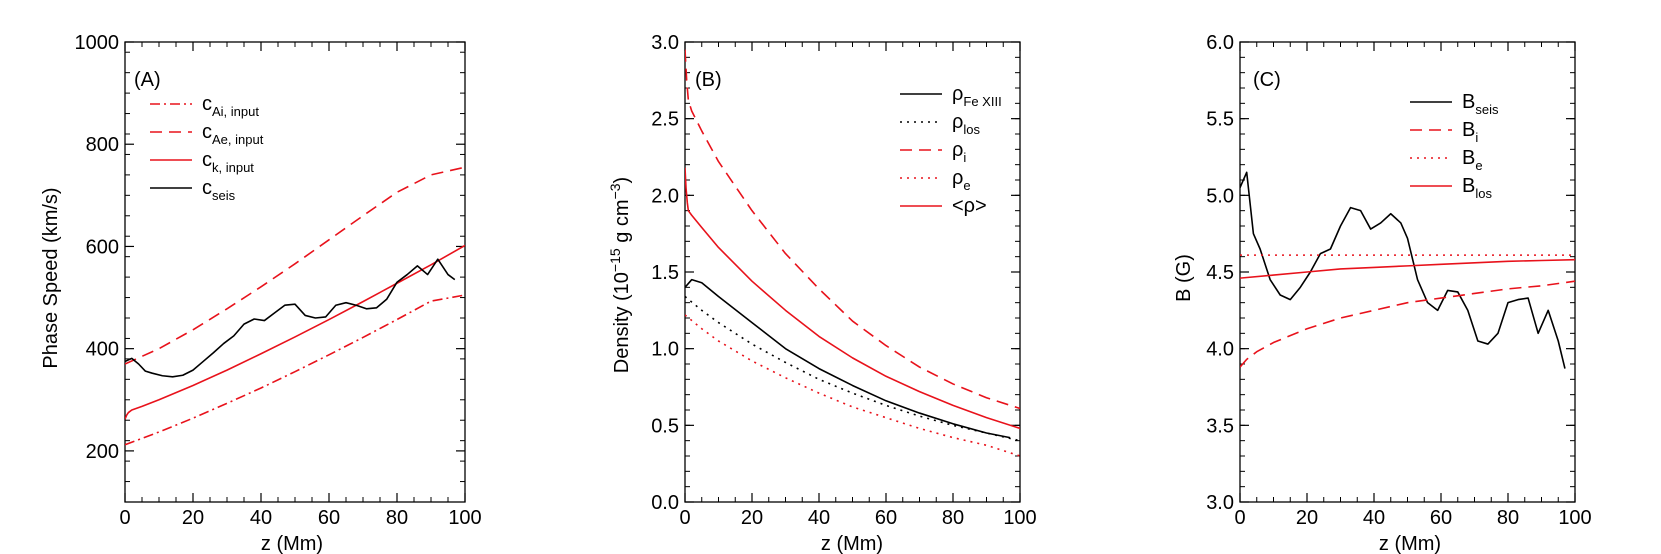 The width and height of the screenshot is (1661, 554). Describe the element at coordinates (1220, 120) in the screenshot. I see `panel-c-y-tick-label: 5.5` at that location.